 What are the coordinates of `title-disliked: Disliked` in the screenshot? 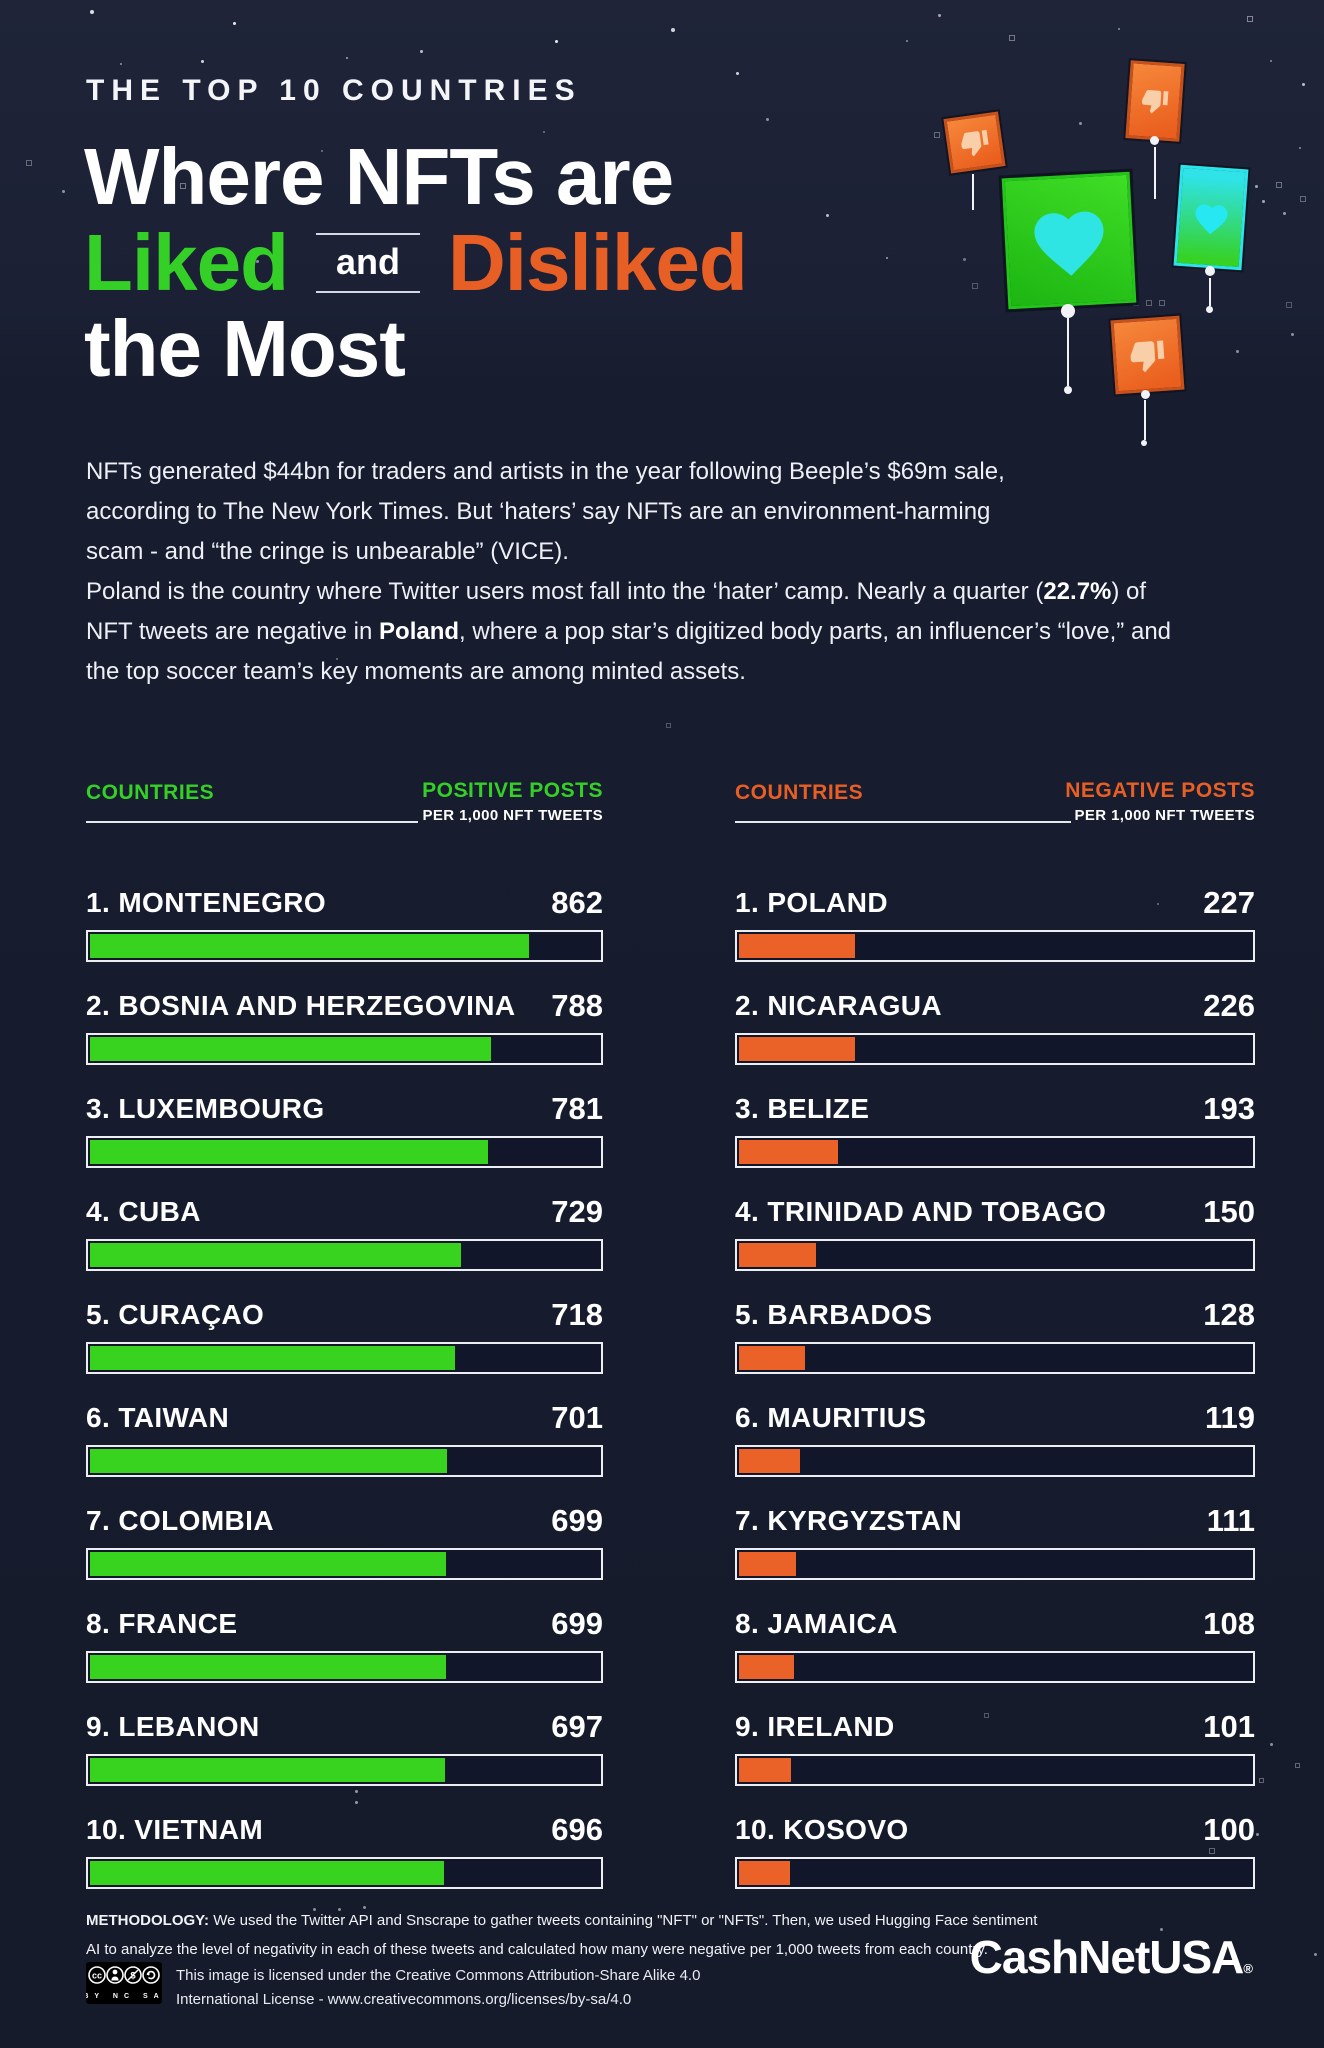 It's located at (597, 262).